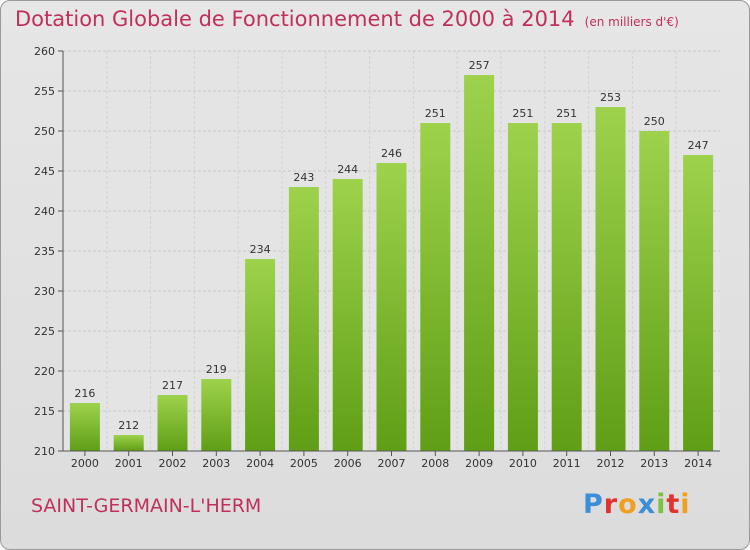  What do you see at coordinates (347, 169) in the screenshot?
I see `bar-value-label: 244` at bounding box center [347, 169].